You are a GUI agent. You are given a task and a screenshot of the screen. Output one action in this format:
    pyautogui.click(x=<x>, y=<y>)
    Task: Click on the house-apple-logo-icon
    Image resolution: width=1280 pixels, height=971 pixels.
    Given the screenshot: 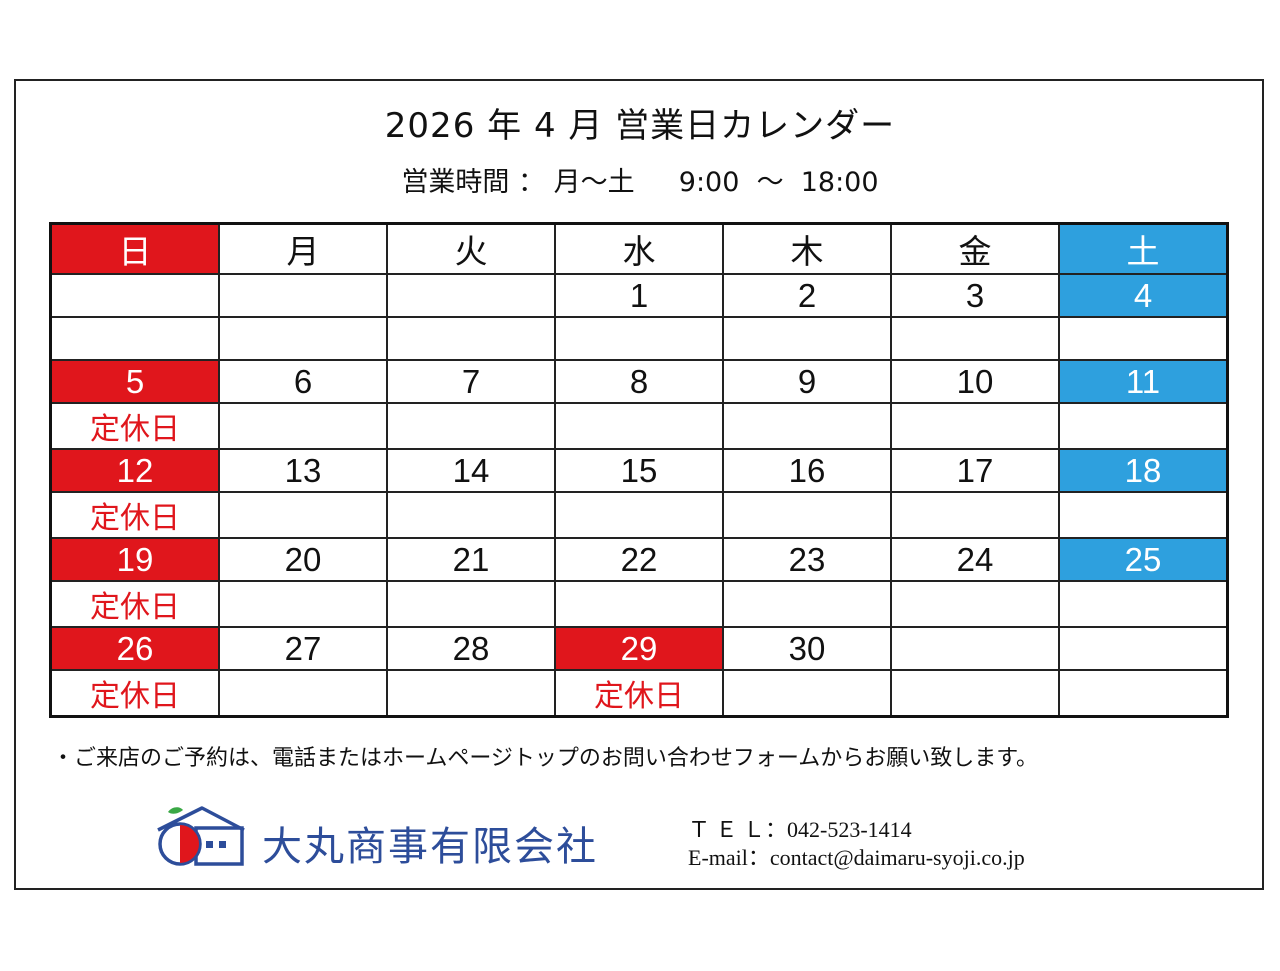 What is the action you would take?
    pyautogui.click(x=201, y=836)
    